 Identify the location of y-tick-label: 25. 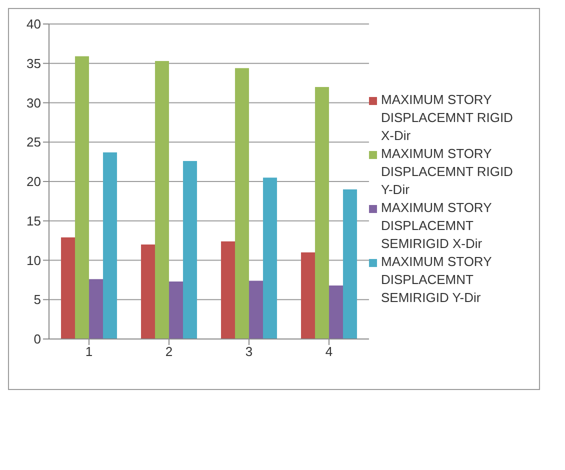
(33, 142).